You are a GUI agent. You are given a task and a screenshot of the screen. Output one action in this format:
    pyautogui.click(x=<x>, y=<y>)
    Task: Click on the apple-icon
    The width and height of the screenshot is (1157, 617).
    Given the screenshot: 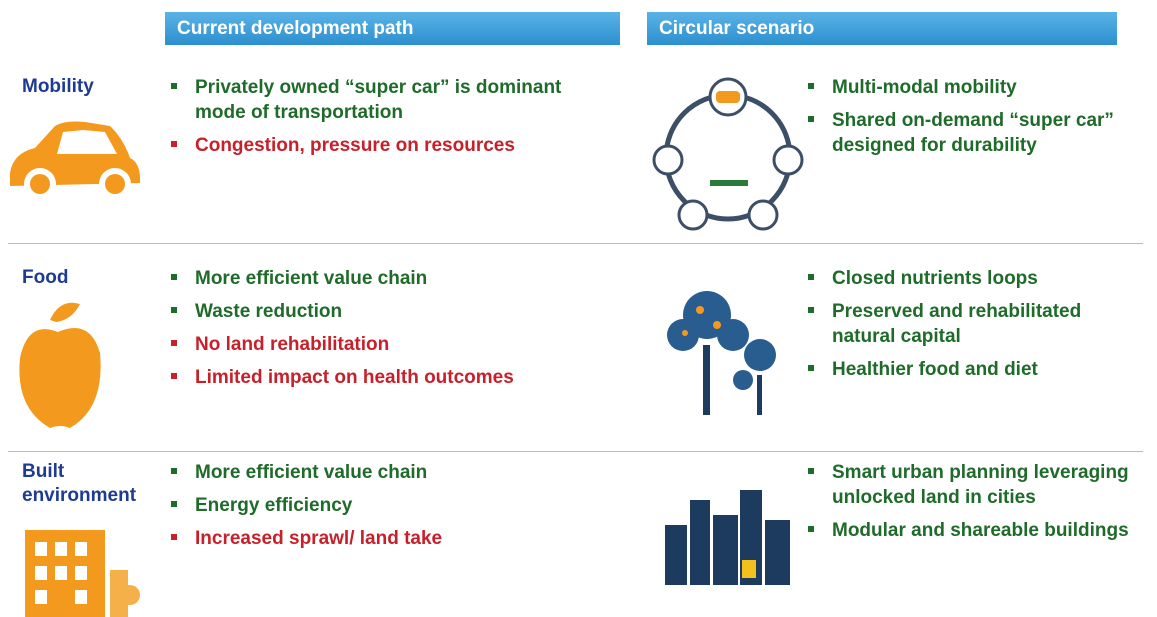 What is the action you would take?
    pyautogui.click(x=60, y=365)
    